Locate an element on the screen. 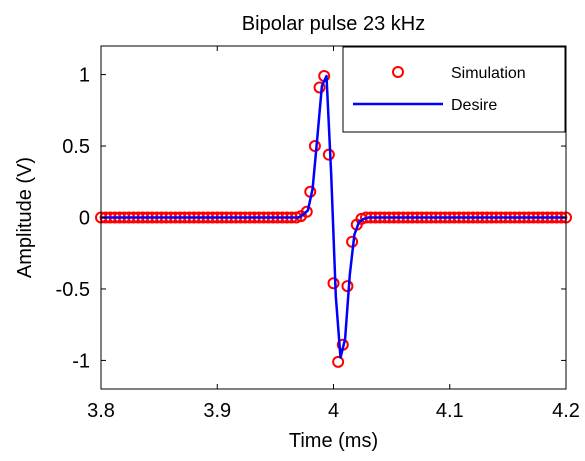 This screenshot has width=585, height=461. legend-box is located at coordinates (454, 89).